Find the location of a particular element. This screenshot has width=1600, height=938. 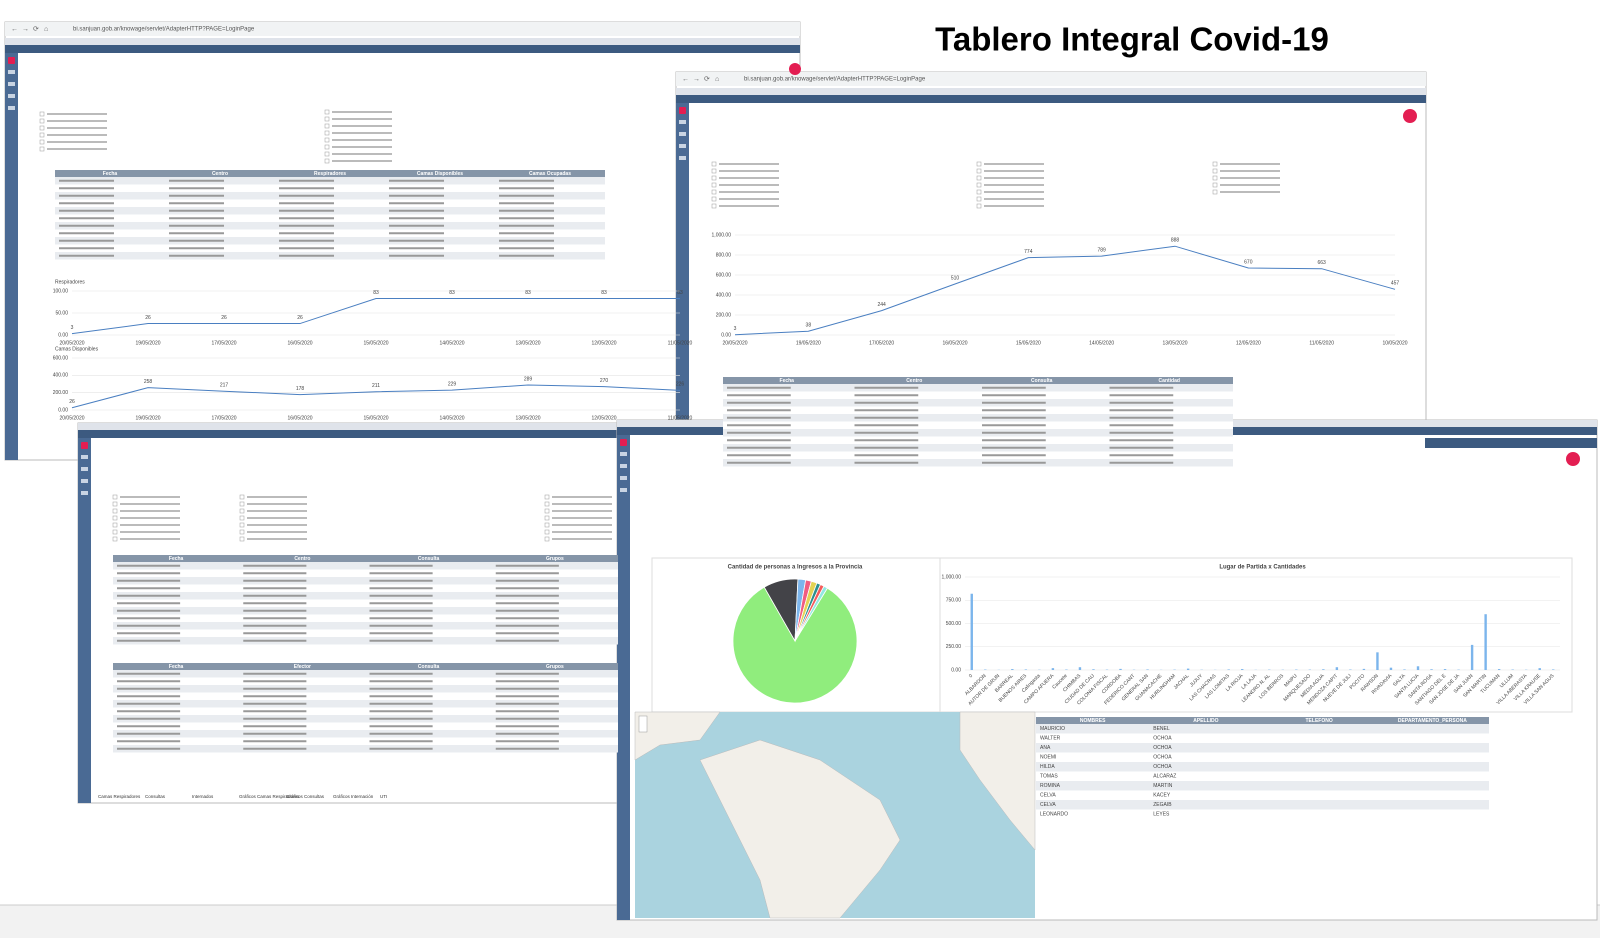

column-header: Grupos is located at coordinates (555, 559).